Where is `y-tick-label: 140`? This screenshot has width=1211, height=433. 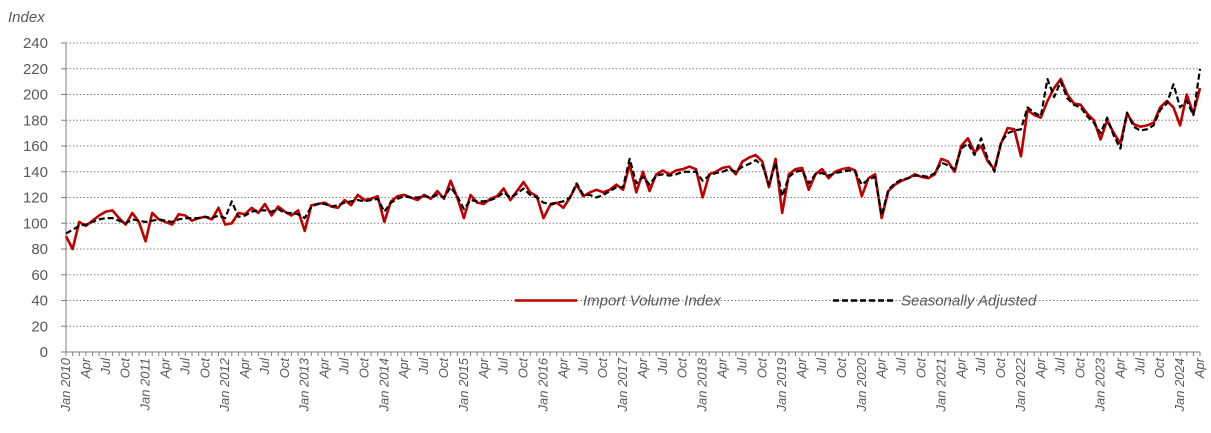
y-tick-label: 140 is located at coordinates (35, 172).